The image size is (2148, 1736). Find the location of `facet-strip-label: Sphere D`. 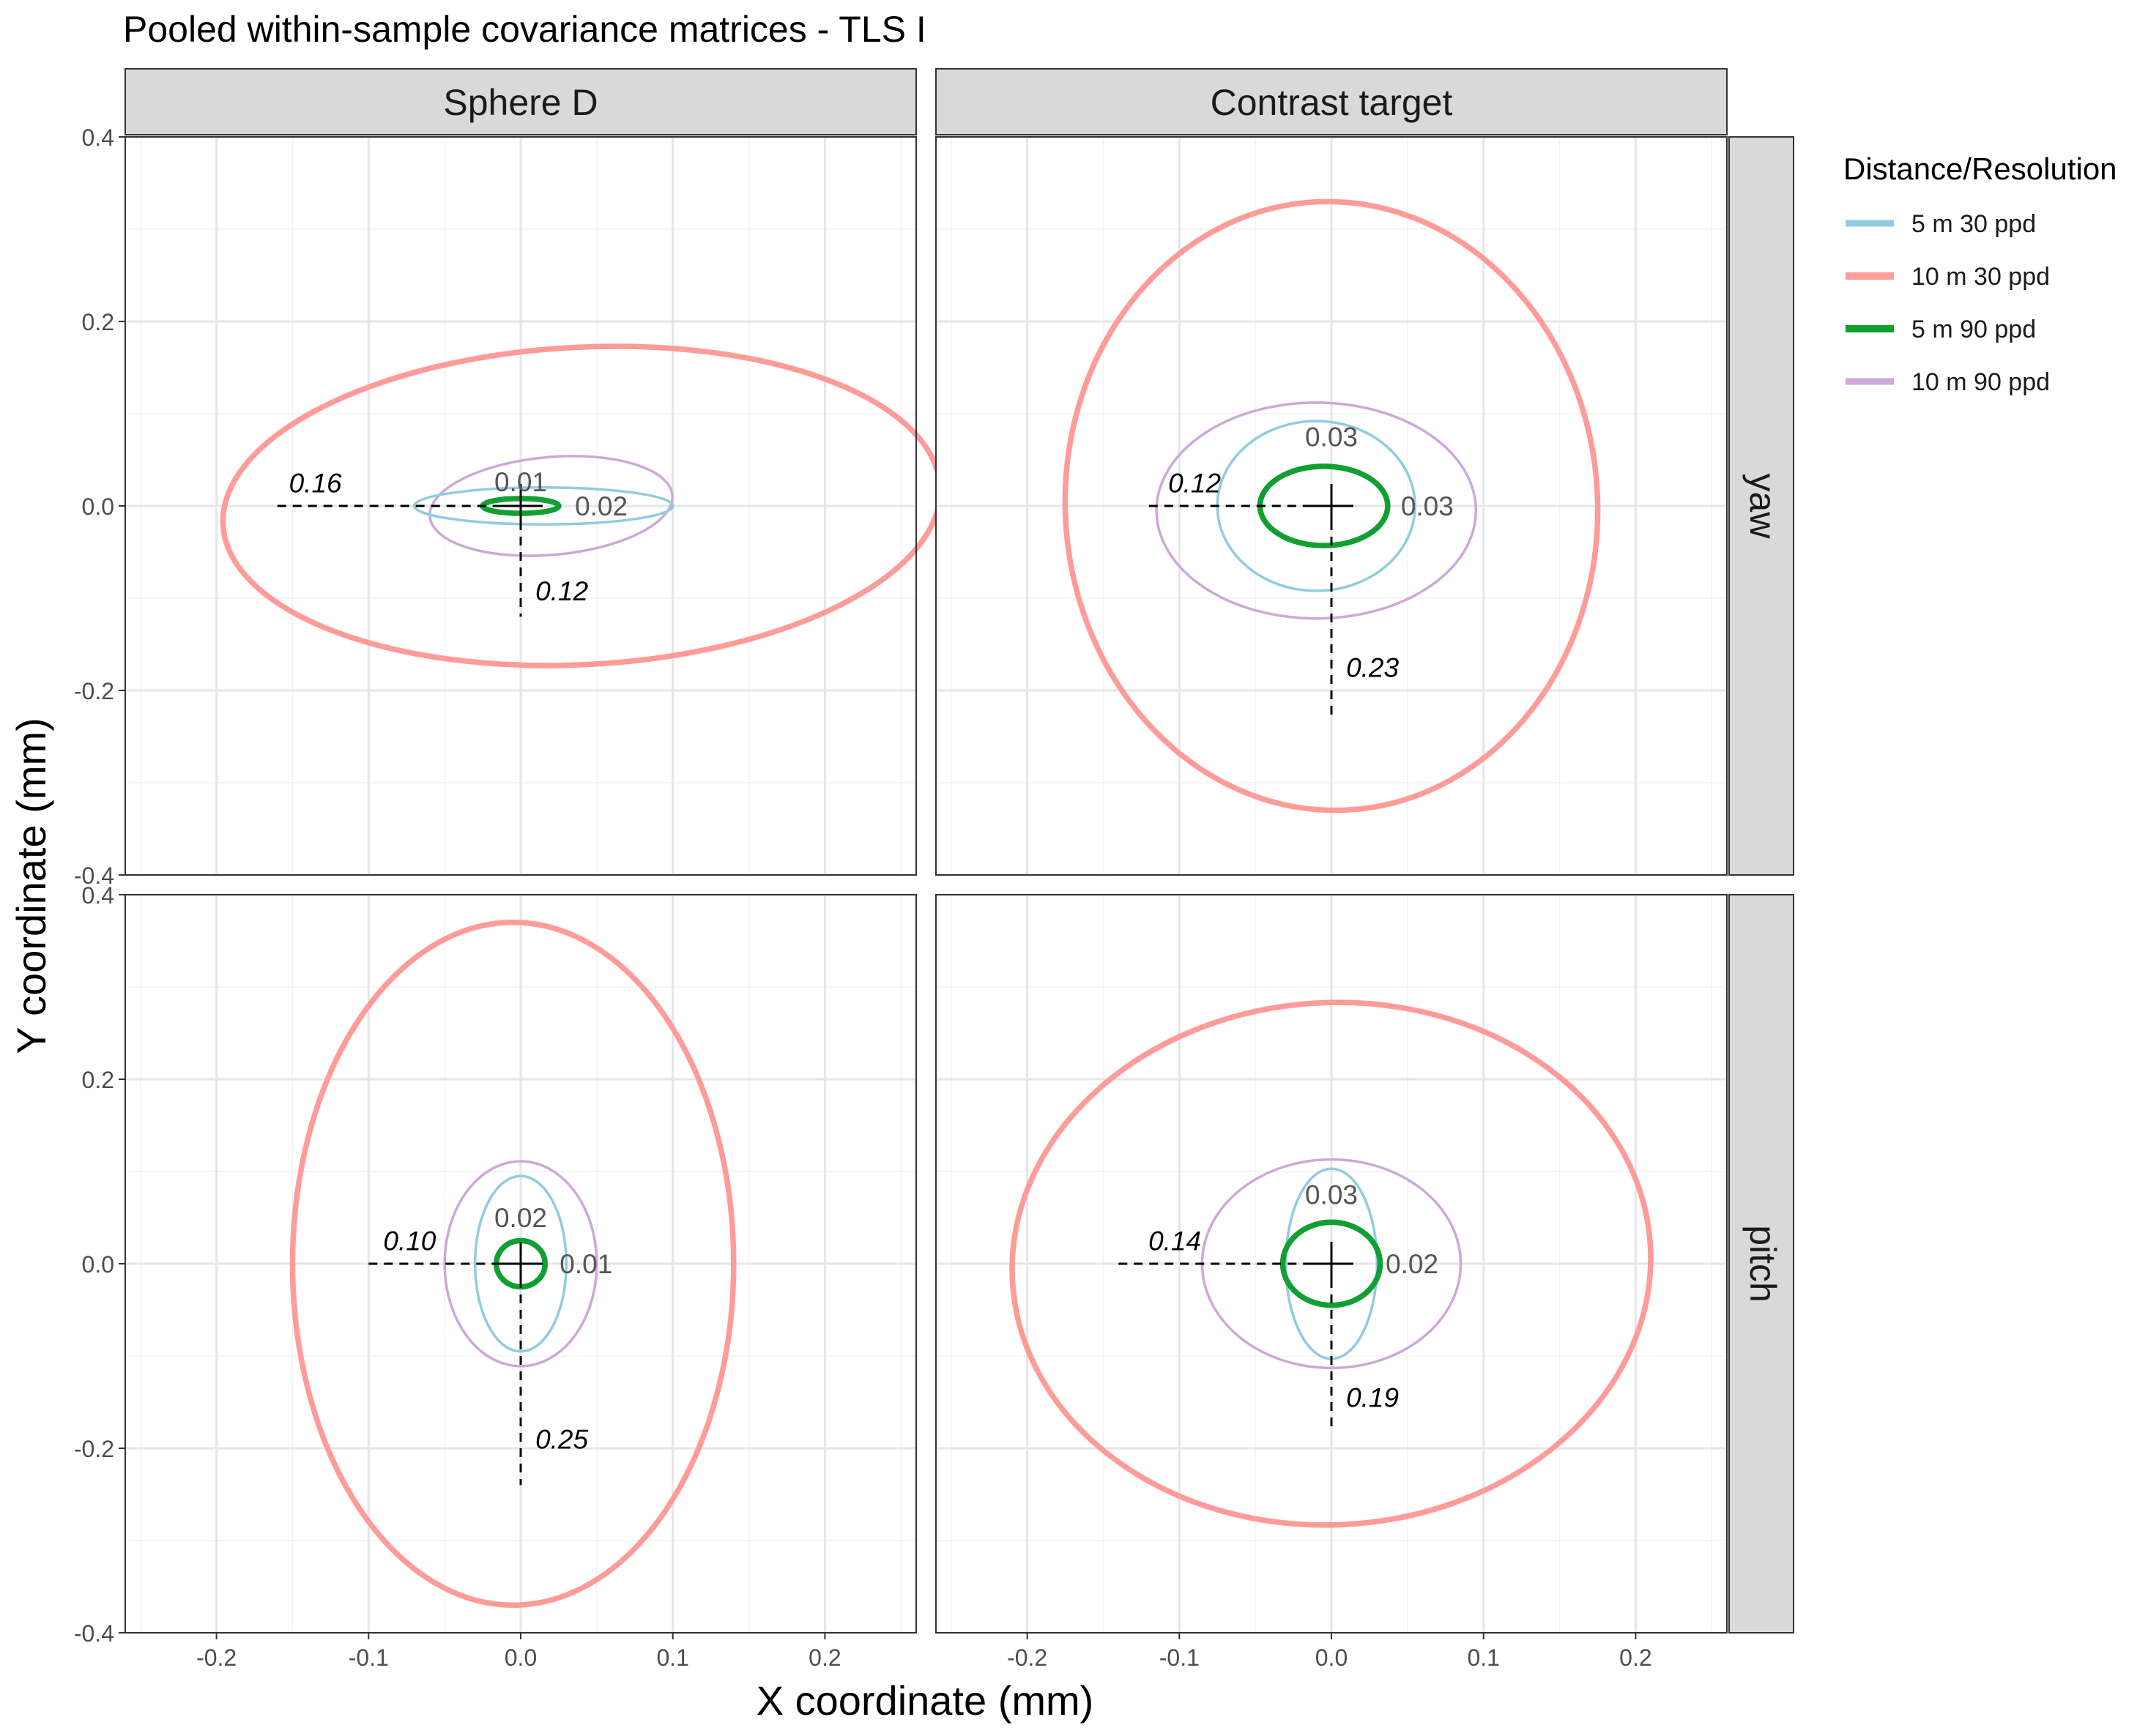

facet-strip-label: Sphere D is located at coordinates (520, 102).